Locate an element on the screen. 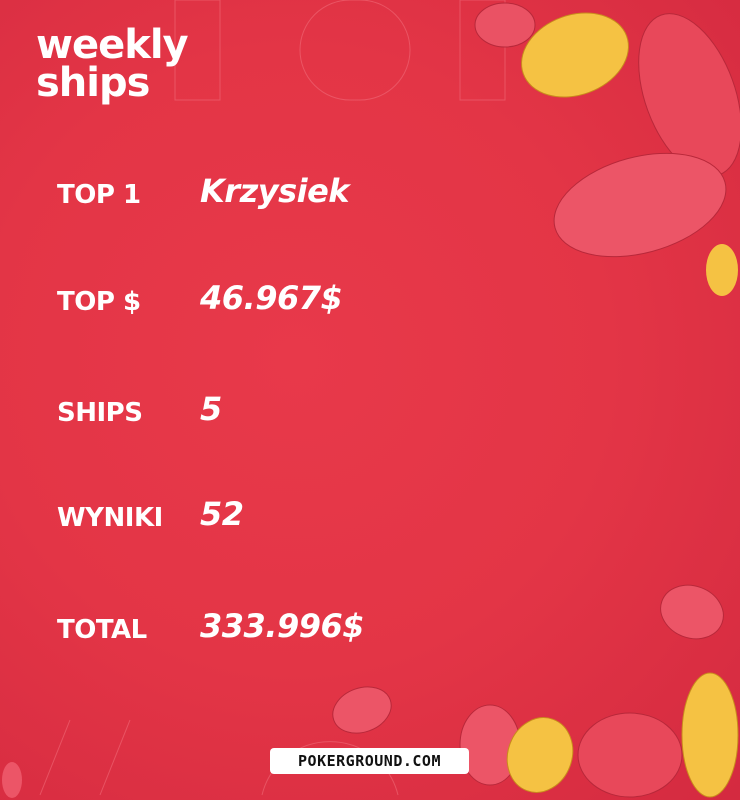 The height and width of the screenshot is (800, 740). stat-row-top-dollar: TOP $ 46.967$ is located at coordinates (357, 303).